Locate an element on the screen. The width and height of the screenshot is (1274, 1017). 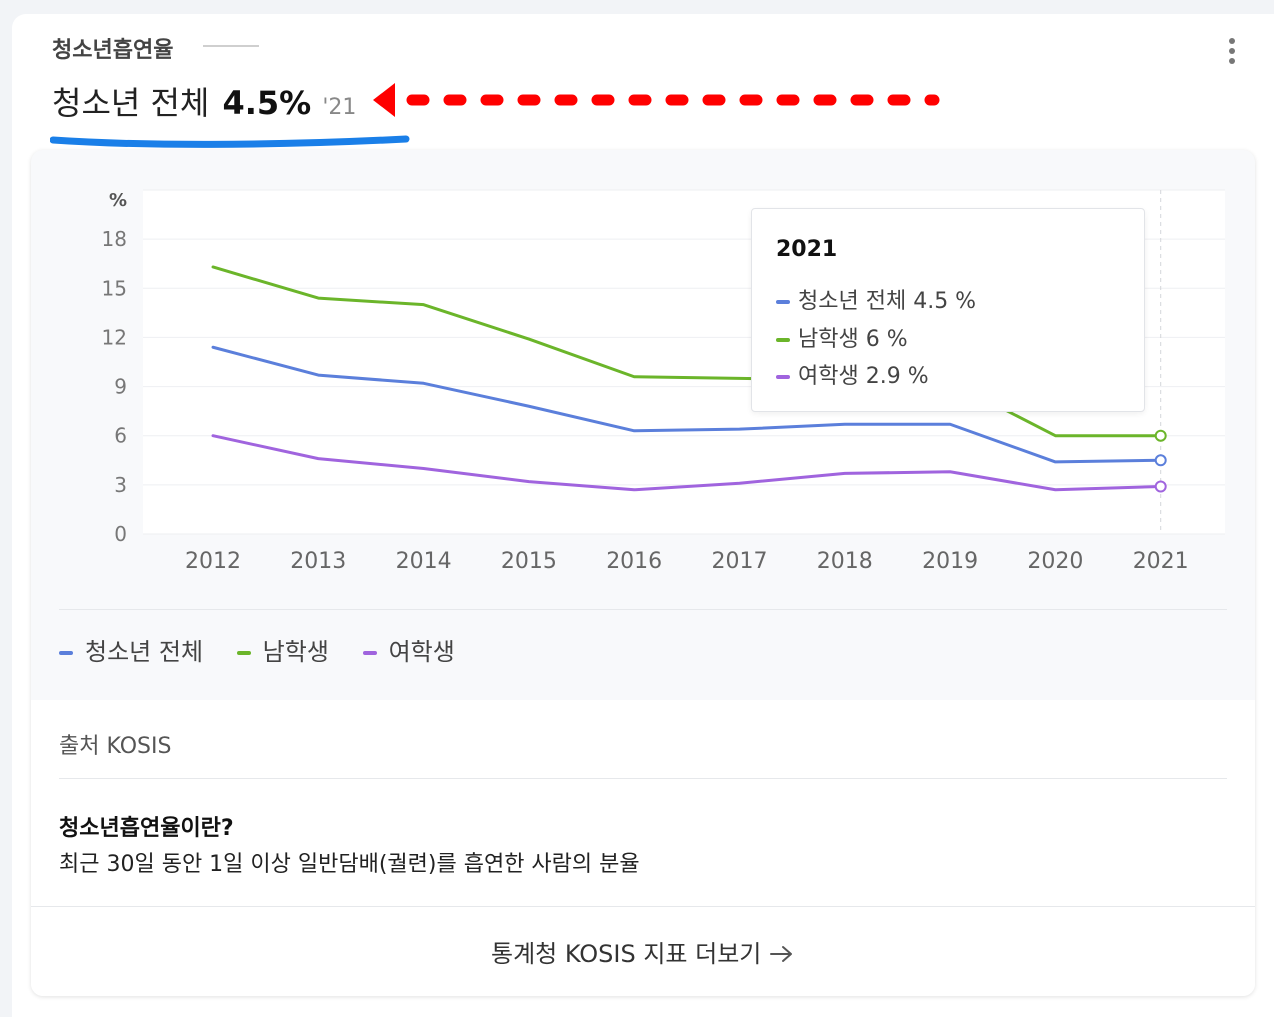
headline-number: 4.5% is located at coordinates (267, 103).